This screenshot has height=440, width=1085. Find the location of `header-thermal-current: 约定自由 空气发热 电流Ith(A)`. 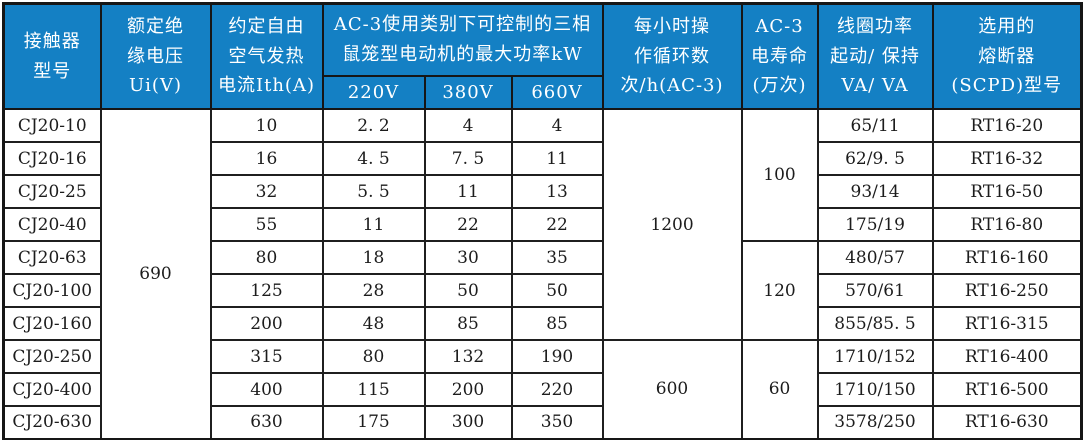

header-thermal-current: 约定自由 空气发热 电流Ith(A) is located at coordinates (266, 56).